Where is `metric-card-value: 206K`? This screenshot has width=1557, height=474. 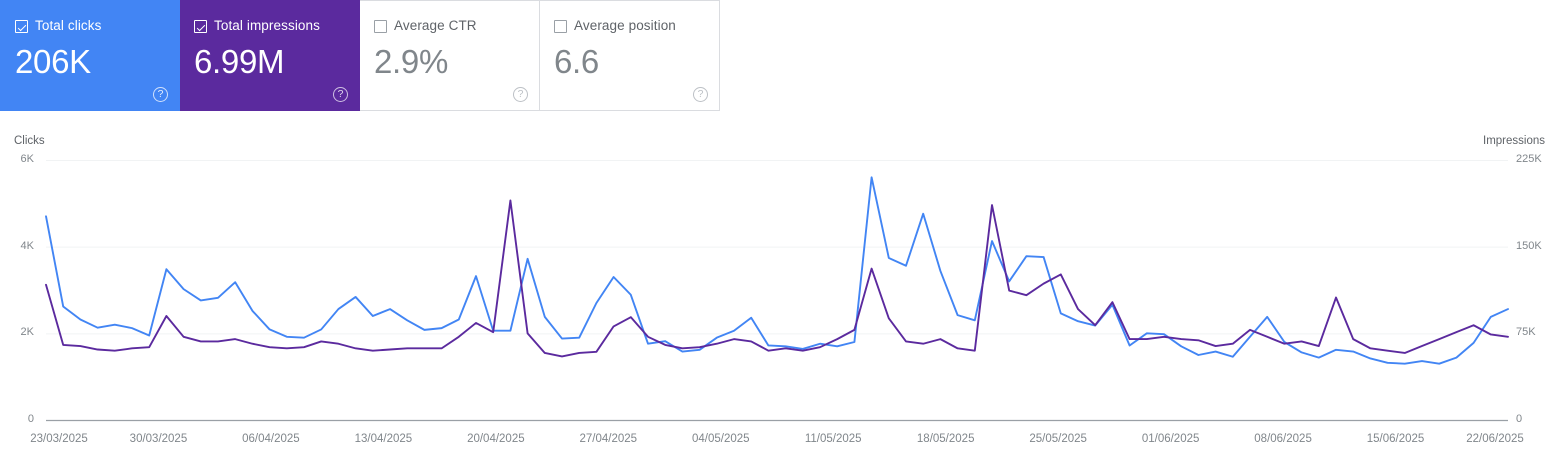 metric-card-value: 206K is located at coordinates (53, 61).